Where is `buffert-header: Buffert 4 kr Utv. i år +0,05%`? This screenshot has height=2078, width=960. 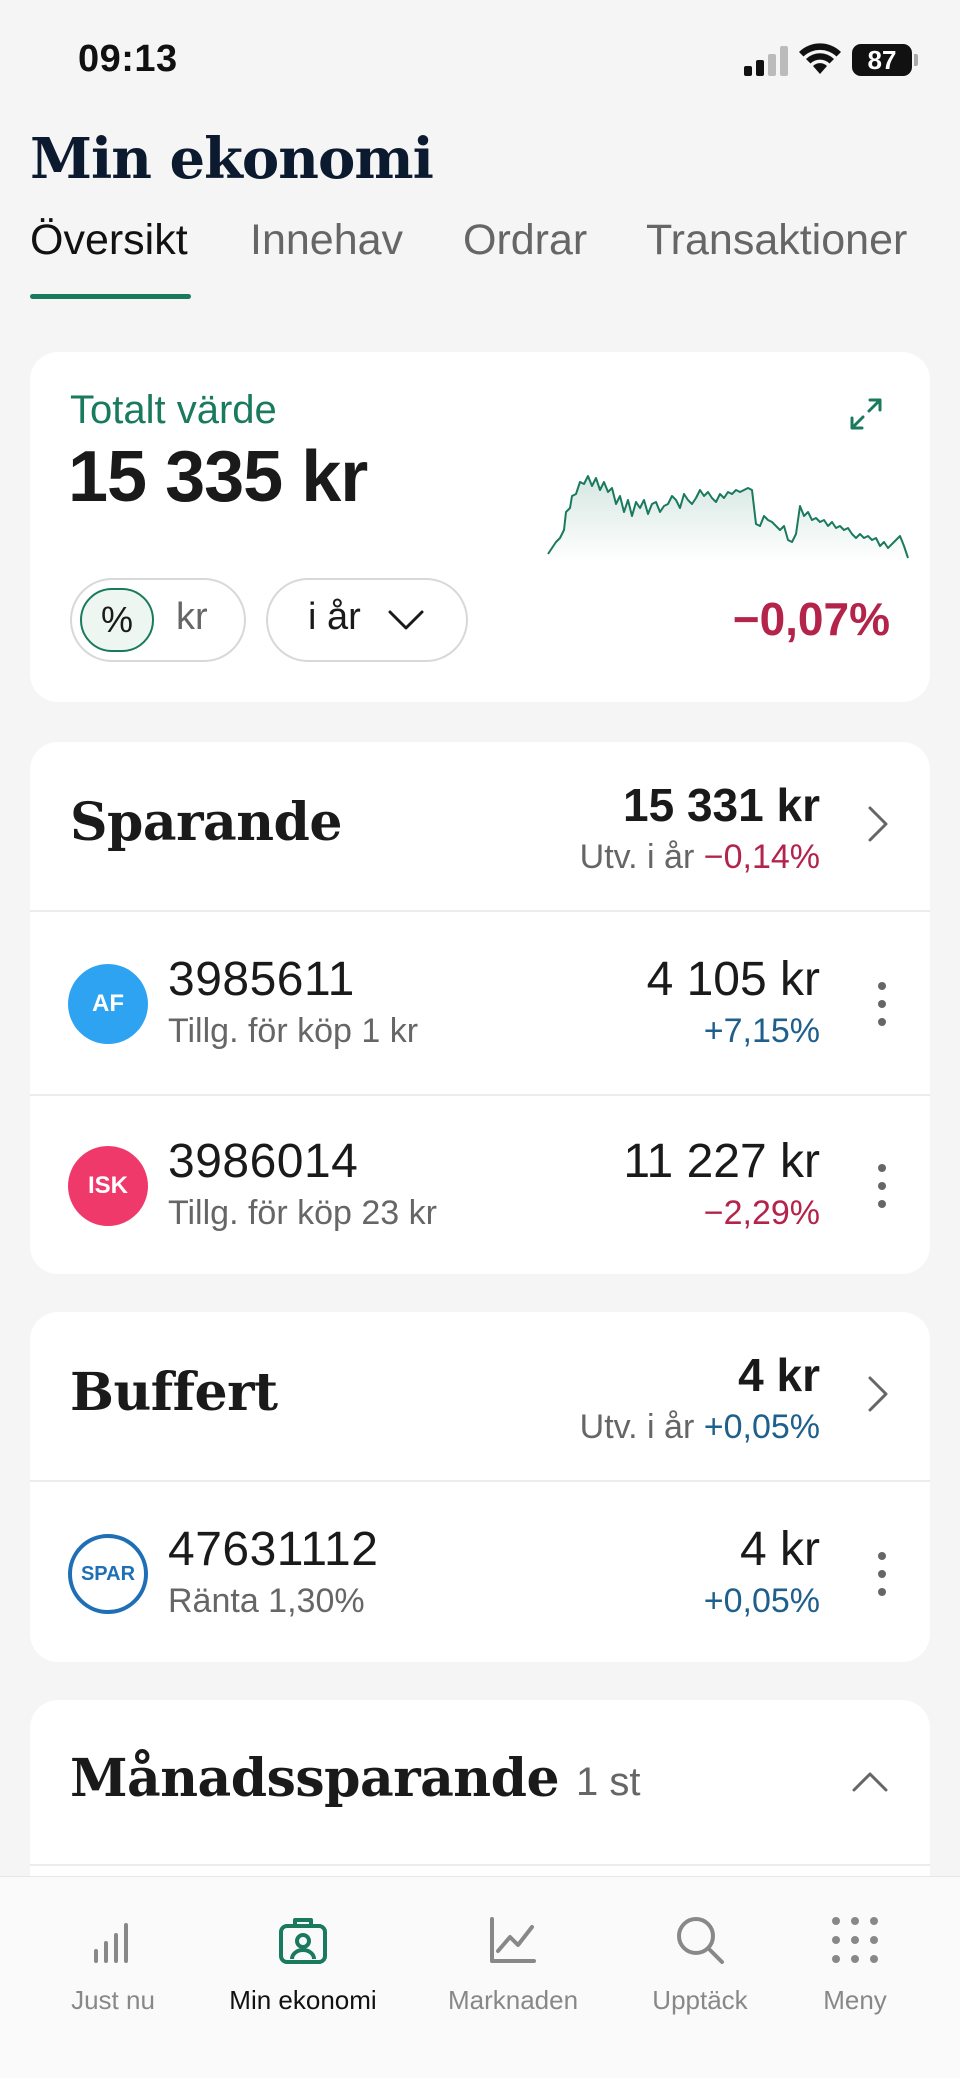 buffert-header: Buffert 4 kr Utv. i år +0,05% is located at coordinates (480, 1396).